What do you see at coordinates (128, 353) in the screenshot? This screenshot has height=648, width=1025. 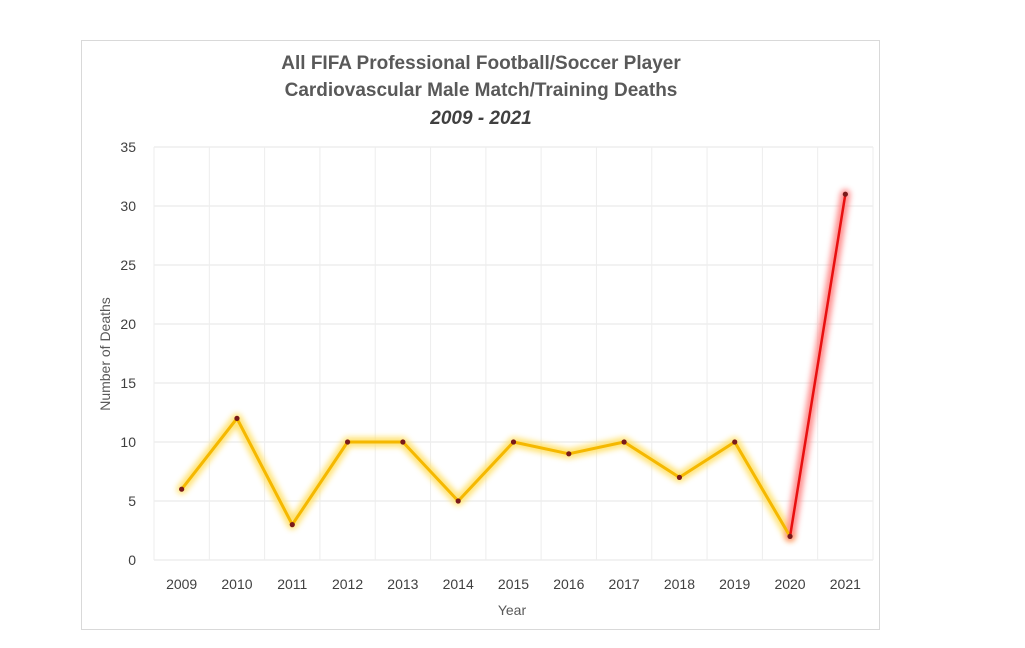 I see `y-axis-ticks: 0 5 10 15 20 25 30 35` at bounding box center [128, 353].